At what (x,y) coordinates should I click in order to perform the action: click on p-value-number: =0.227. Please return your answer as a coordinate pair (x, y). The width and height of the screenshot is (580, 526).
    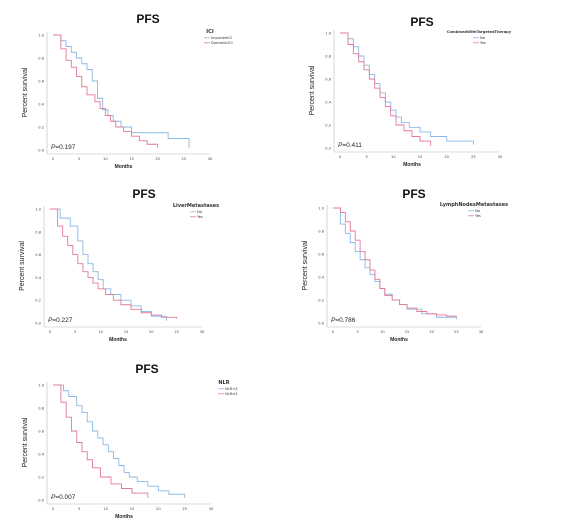
    Looking at the image, I should click on (62, 320).